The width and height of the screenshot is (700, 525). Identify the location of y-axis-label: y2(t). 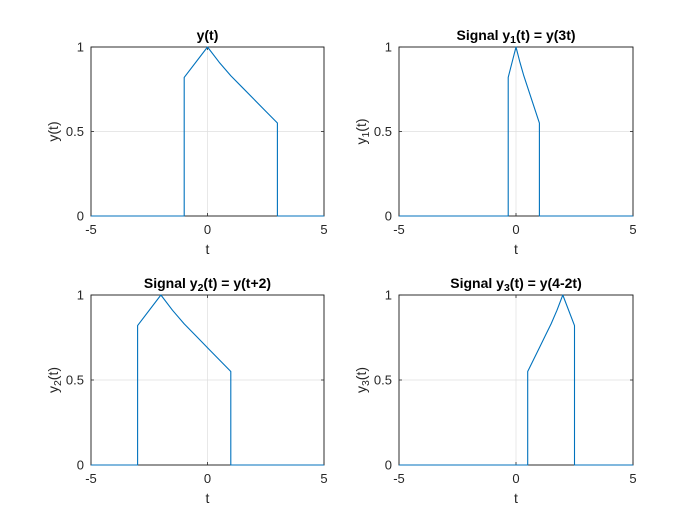
(54, 380).